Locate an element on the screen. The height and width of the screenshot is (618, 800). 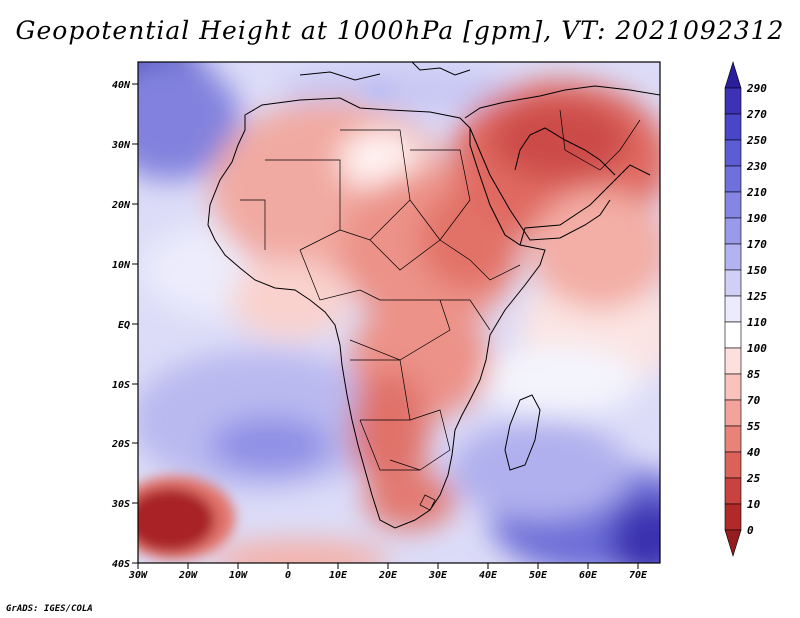
colorbar-label: 0 is located at coordinates (750, 530).